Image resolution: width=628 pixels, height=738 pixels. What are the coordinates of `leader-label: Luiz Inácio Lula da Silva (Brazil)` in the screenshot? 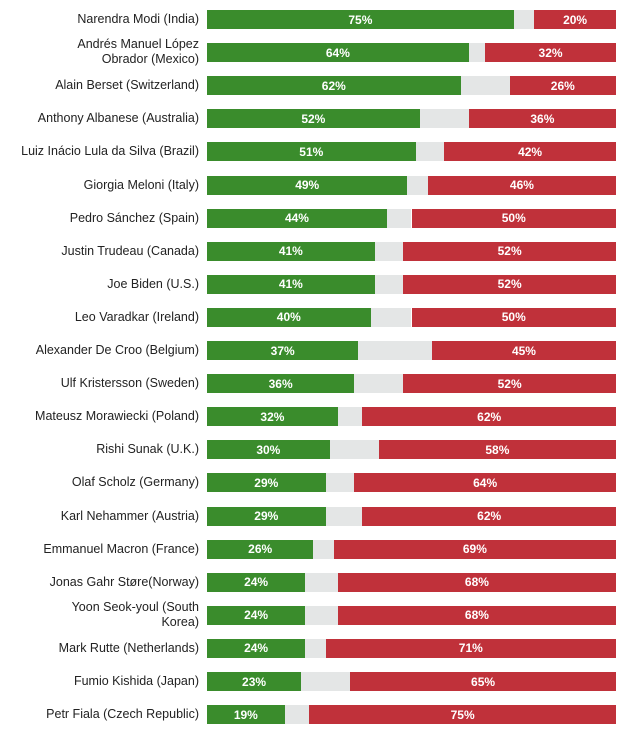 It's located at (110, 151).